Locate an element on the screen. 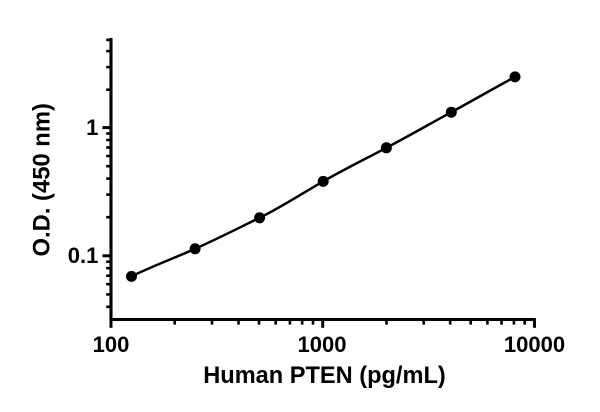 This screenshot has width=600, height=412. svg-text: 1000 is located at coordinates (322, 344).